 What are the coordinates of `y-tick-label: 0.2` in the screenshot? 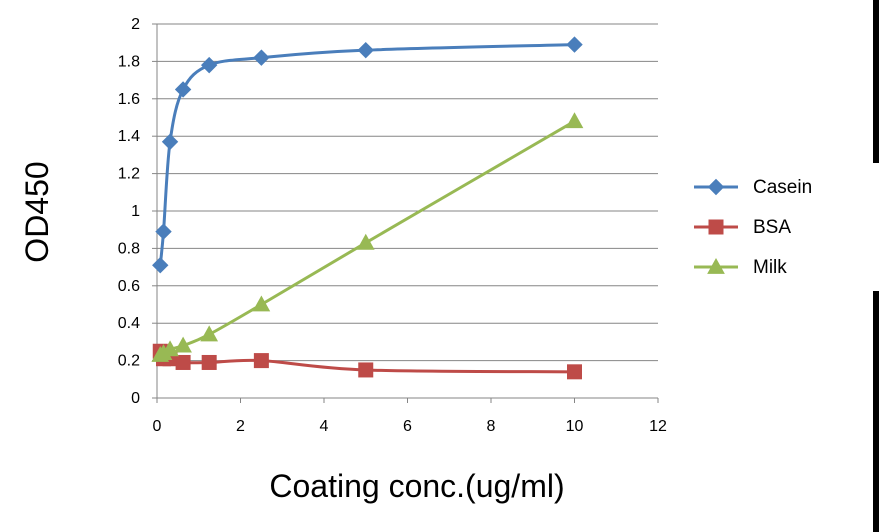 It's located at (129, 361).